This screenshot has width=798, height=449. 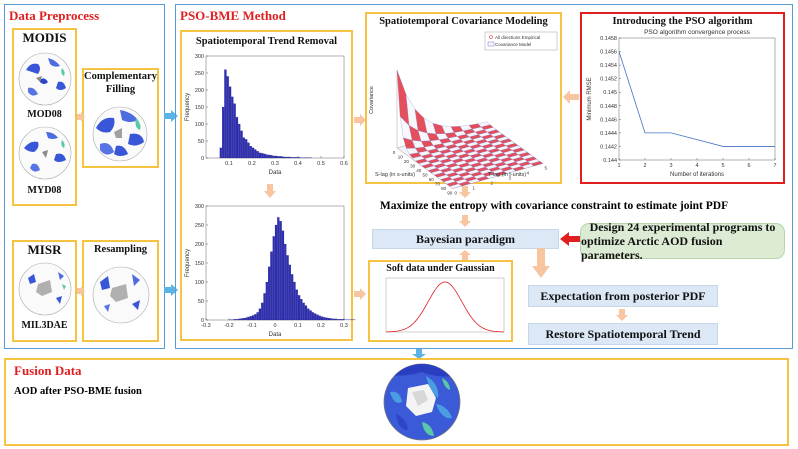 I want to click on y-axis-label: Frequency, so click(x=188, y=263).